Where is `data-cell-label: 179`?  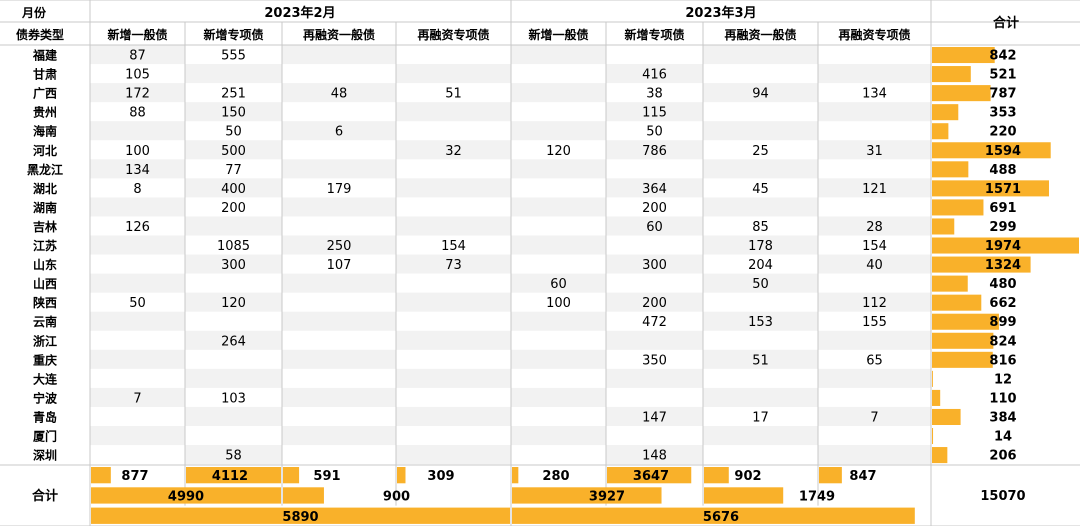 data-cell-label: 179 is located at coordinates (339, 189).